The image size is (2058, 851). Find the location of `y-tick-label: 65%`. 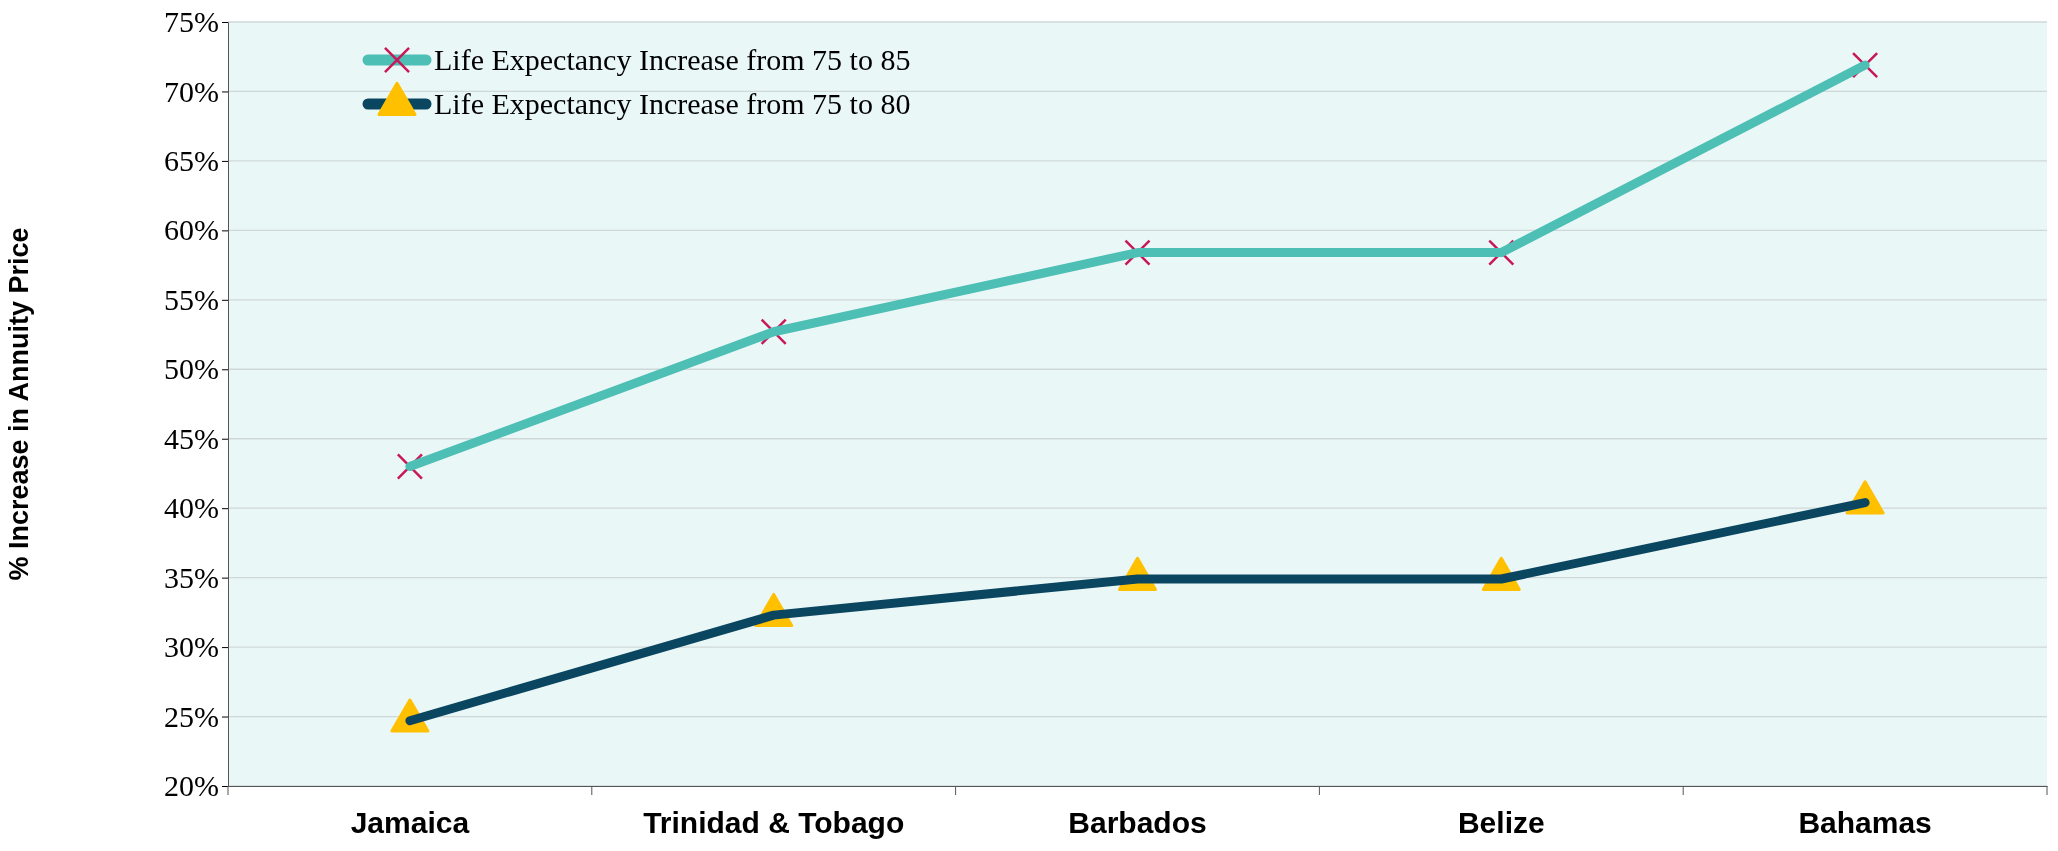

y-tick-label: 65% is located at coordinates (191, 161).